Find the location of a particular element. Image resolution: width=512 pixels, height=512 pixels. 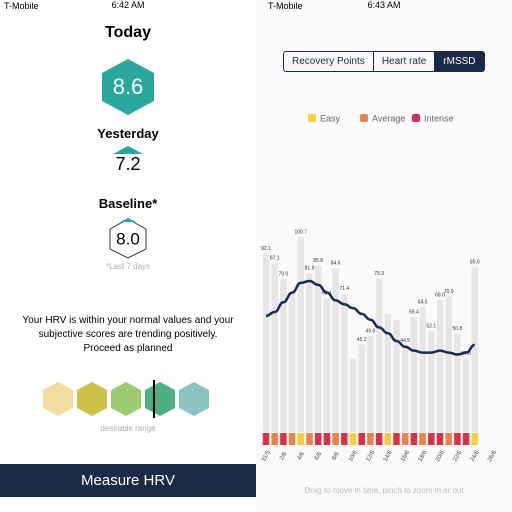

value-label: 37.8 is located at coordinates (466, 354).